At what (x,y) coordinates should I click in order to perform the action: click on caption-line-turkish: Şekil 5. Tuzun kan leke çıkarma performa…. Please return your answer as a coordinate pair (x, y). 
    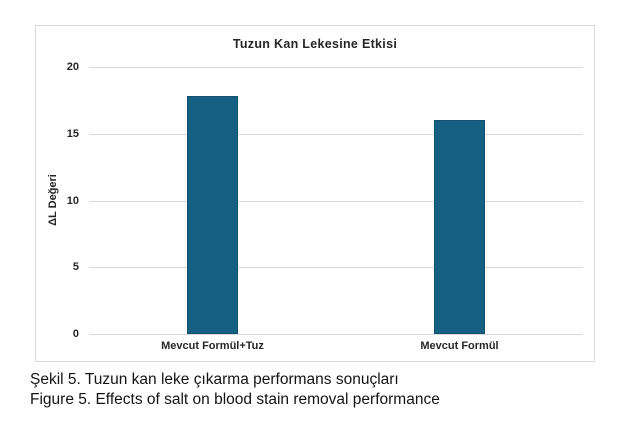
    Looking at the image, I should click on (214, 379).